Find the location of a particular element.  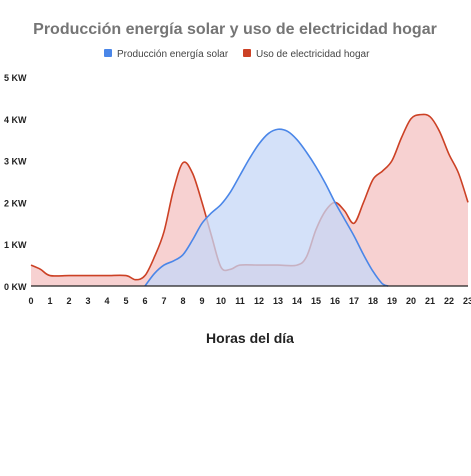

x-tick-label: 20 is located at coordinates (411, 301).